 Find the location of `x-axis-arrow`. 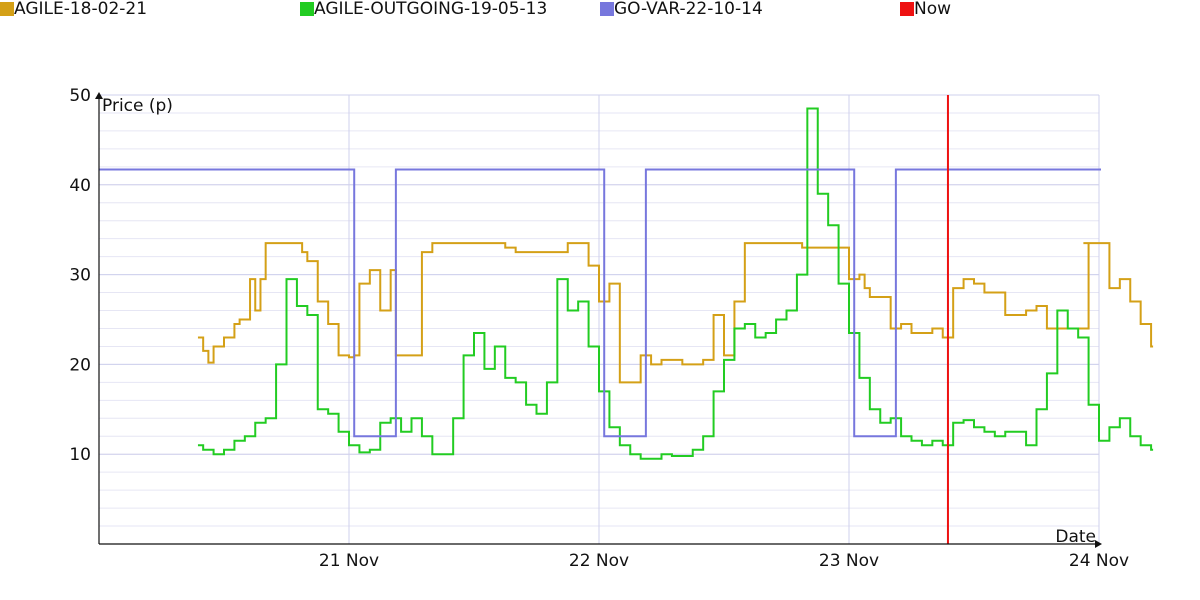

x-axis-arrow is located at coordinates (1098, 544).